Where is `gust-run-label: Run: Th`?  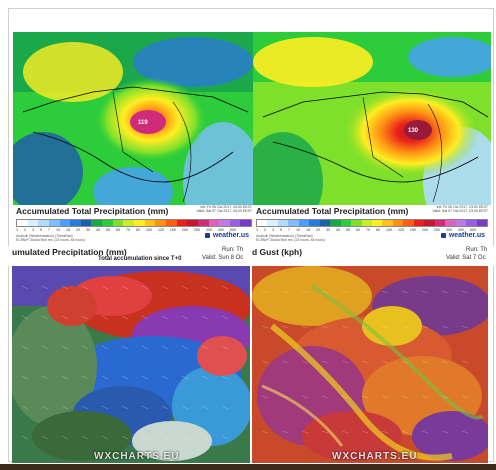 gust-run-label: Run: Th is located at coordinates (477, 250).